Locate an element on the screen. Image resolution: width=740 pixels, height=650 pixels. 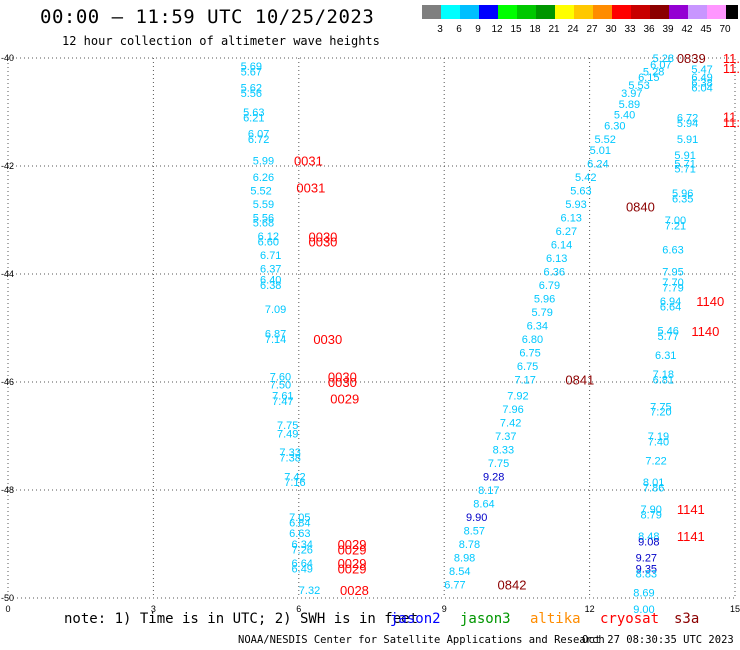
wave-height-label: 5.67 is located at coordinates (251, 73).